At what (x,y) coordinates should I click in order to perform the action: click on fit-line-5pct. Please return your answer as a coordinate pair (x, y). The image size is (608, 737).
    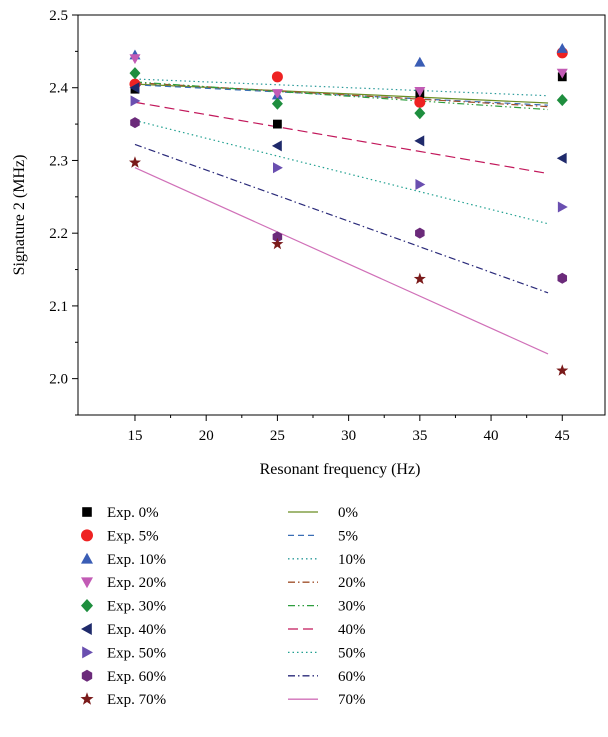
    Looking at the image, I should click on (341, 95).